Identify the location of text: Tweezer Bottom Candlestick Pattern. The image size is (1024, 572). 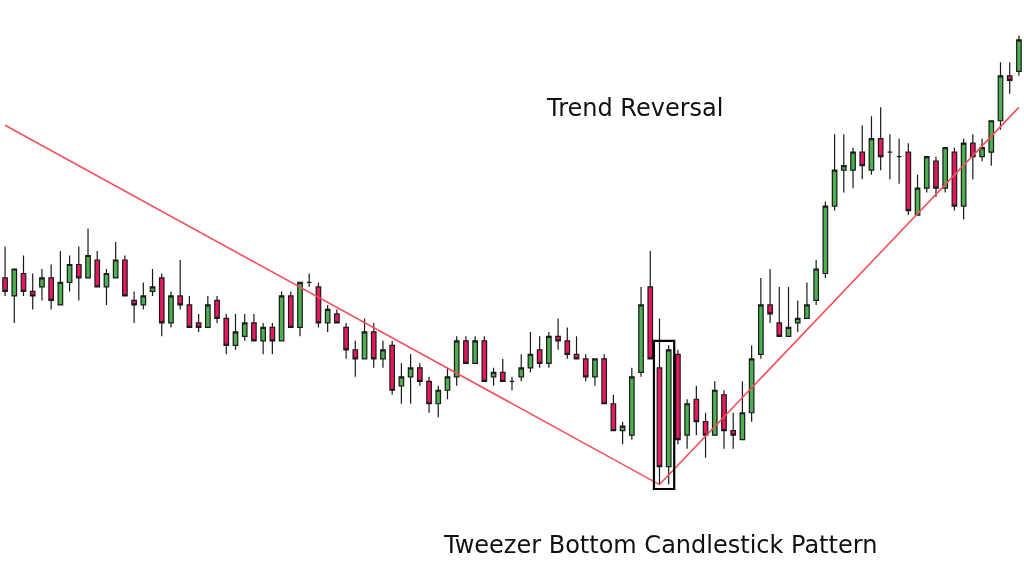
(660, 545).